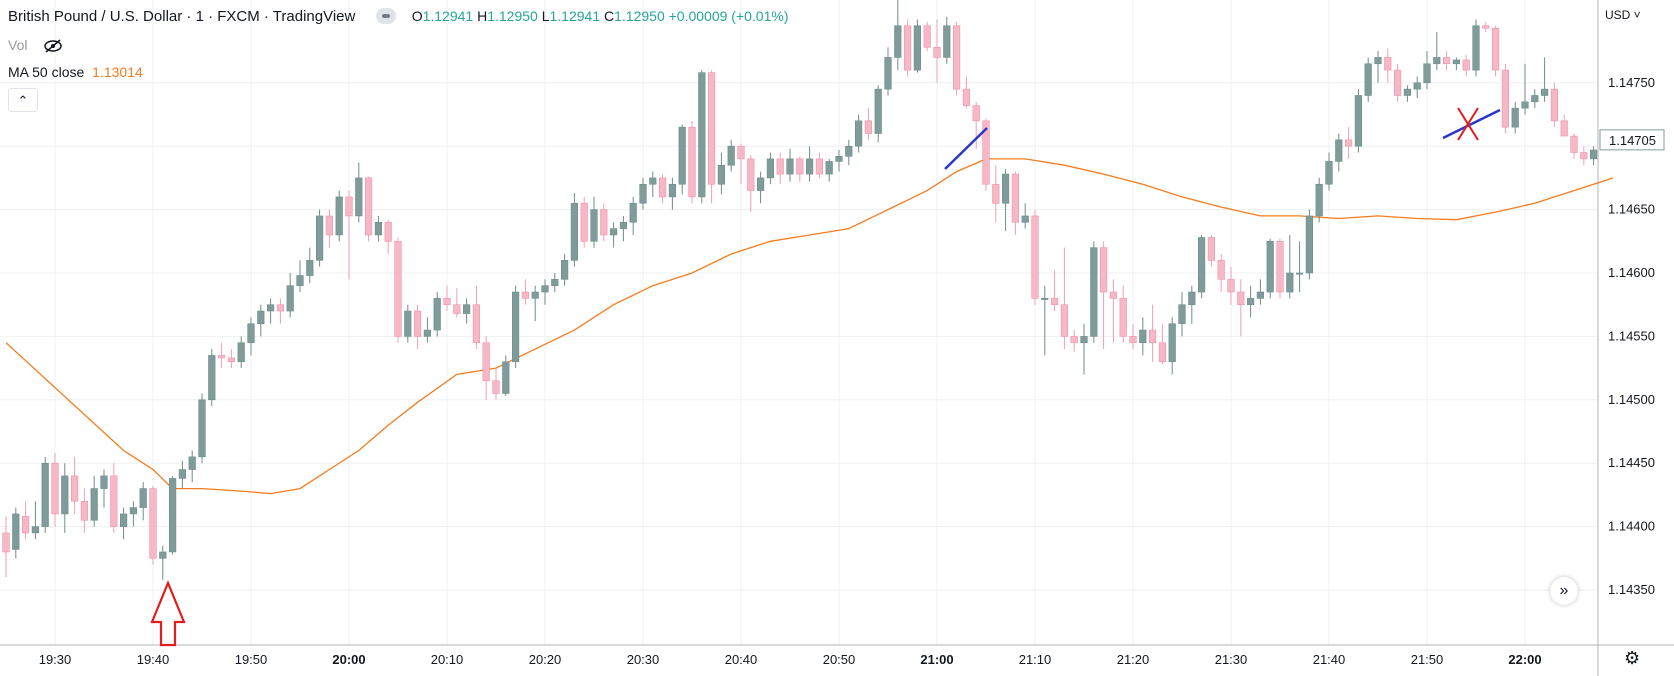  Describe the element at coordinates (251, 659) in the screenshot. I see `x-tick-label: 19:50` at that location.